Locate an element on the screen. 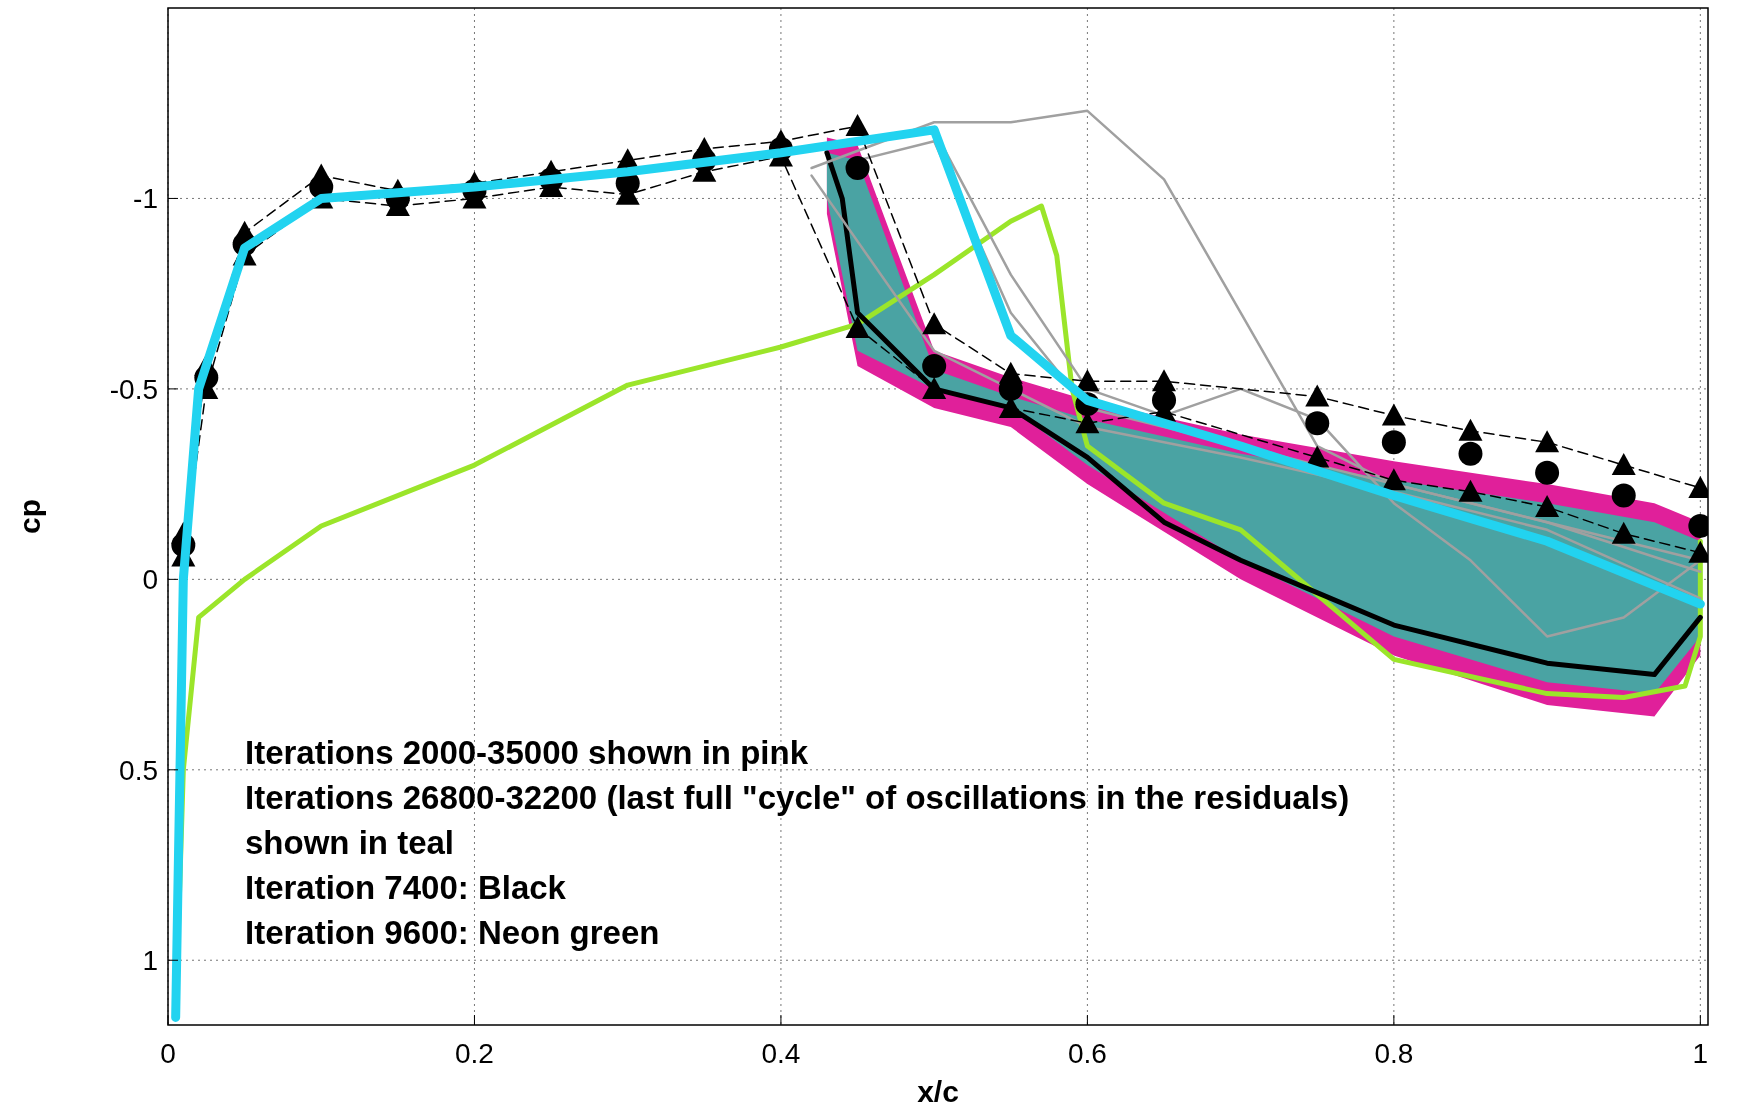 This screenshot has width=1752, height=1110. x-tick-label: 0.6 is located at coordinates (1087, 1053).